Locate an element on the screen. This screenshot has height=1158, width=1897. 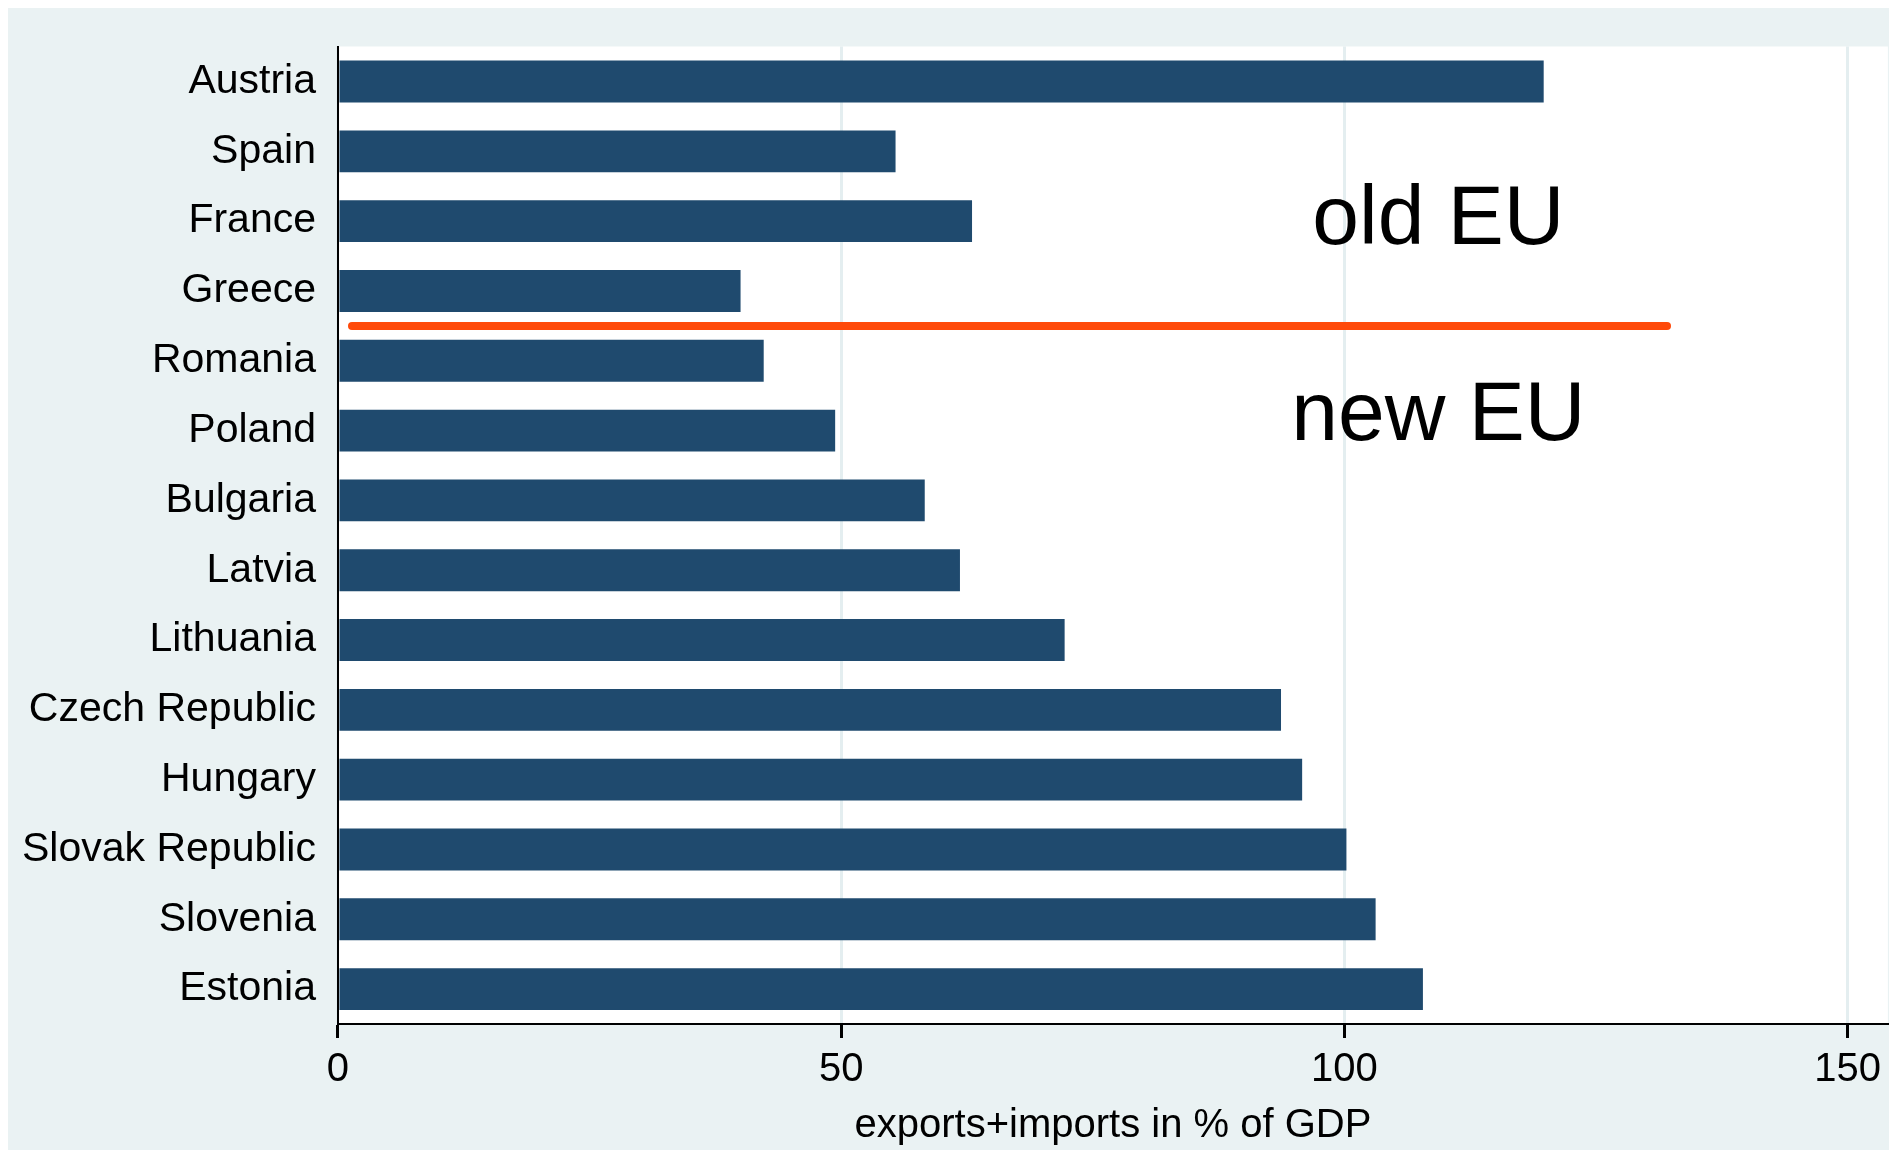
y-tick-label: Poland is located at coordinates (252, 427).